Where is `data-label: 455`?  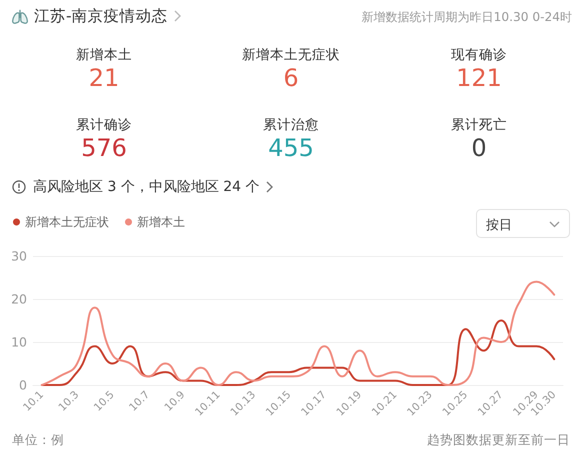 data-label: 455 is located at coordinates (291, 148).